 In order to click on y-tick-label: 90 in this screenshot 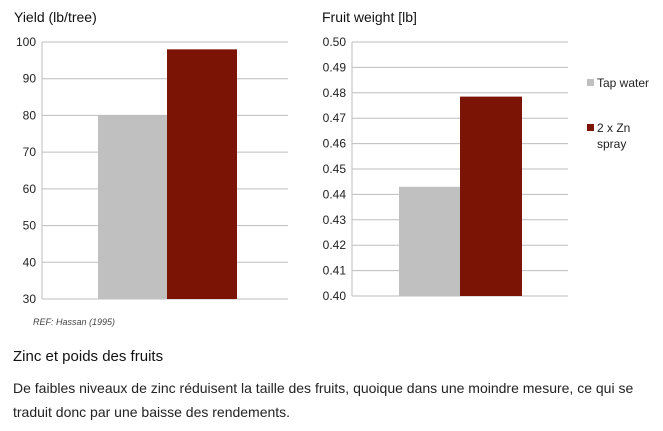, I will do `click(30, 79)`.